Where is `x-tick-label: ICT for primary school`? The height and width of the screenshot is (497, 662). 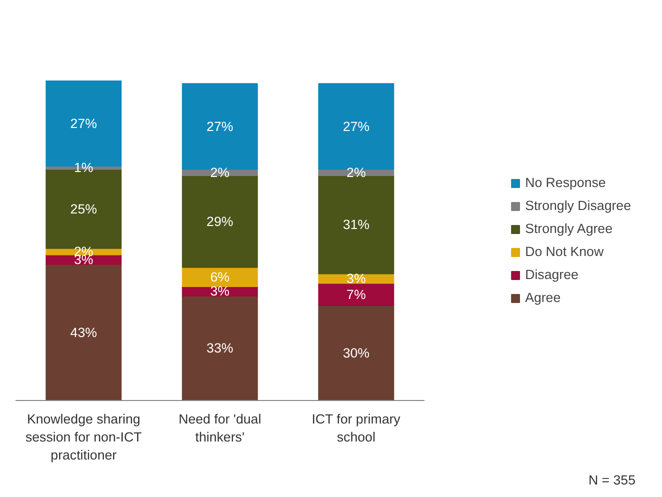 x-tick-label: ICT for primary school is located at coordinates (356, 428).